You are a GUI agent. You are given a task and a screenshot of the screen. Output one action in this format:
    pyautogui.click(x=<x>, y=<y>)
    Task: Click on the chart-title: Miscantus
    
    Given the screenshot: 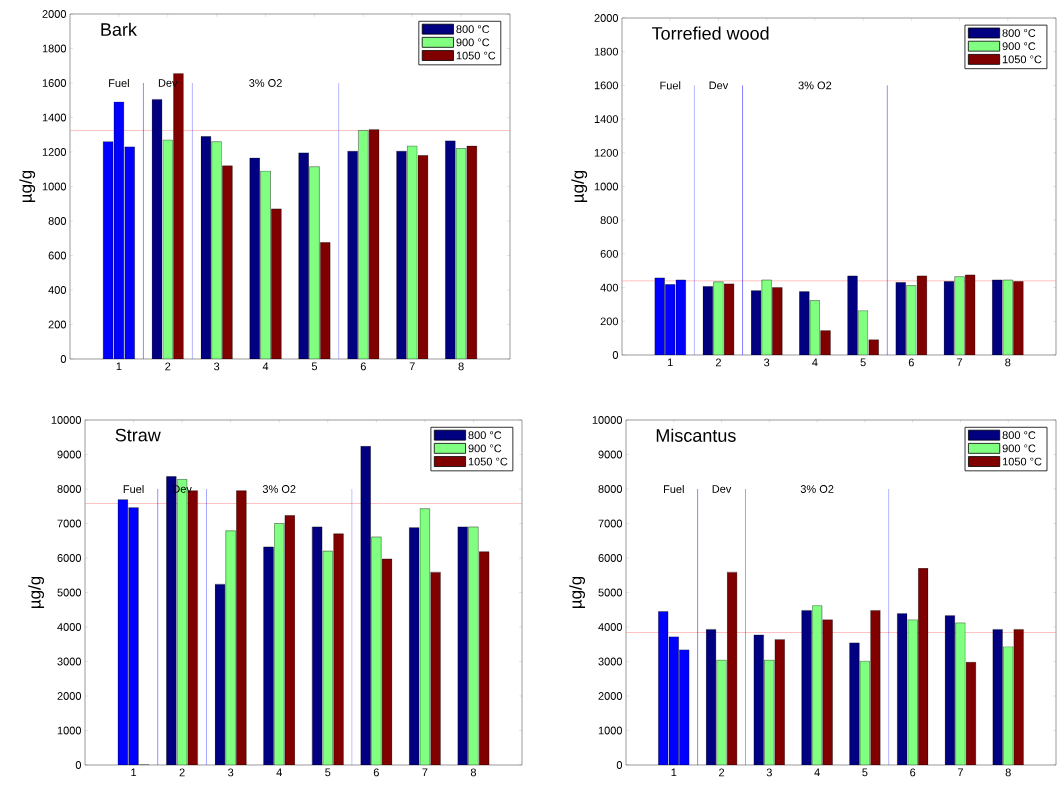 What is the action you would take?
    pyautogui.click(x=696, y=435)
    